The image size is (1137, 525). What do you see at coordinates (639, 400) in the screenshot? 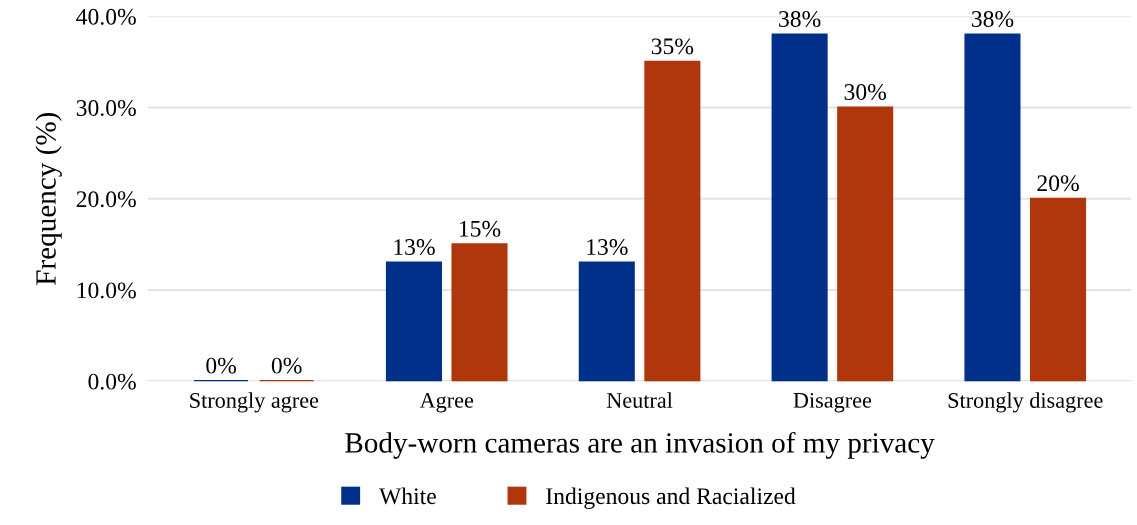
I see `x-tick-label: Neutral` at bounding box center [639, 400].